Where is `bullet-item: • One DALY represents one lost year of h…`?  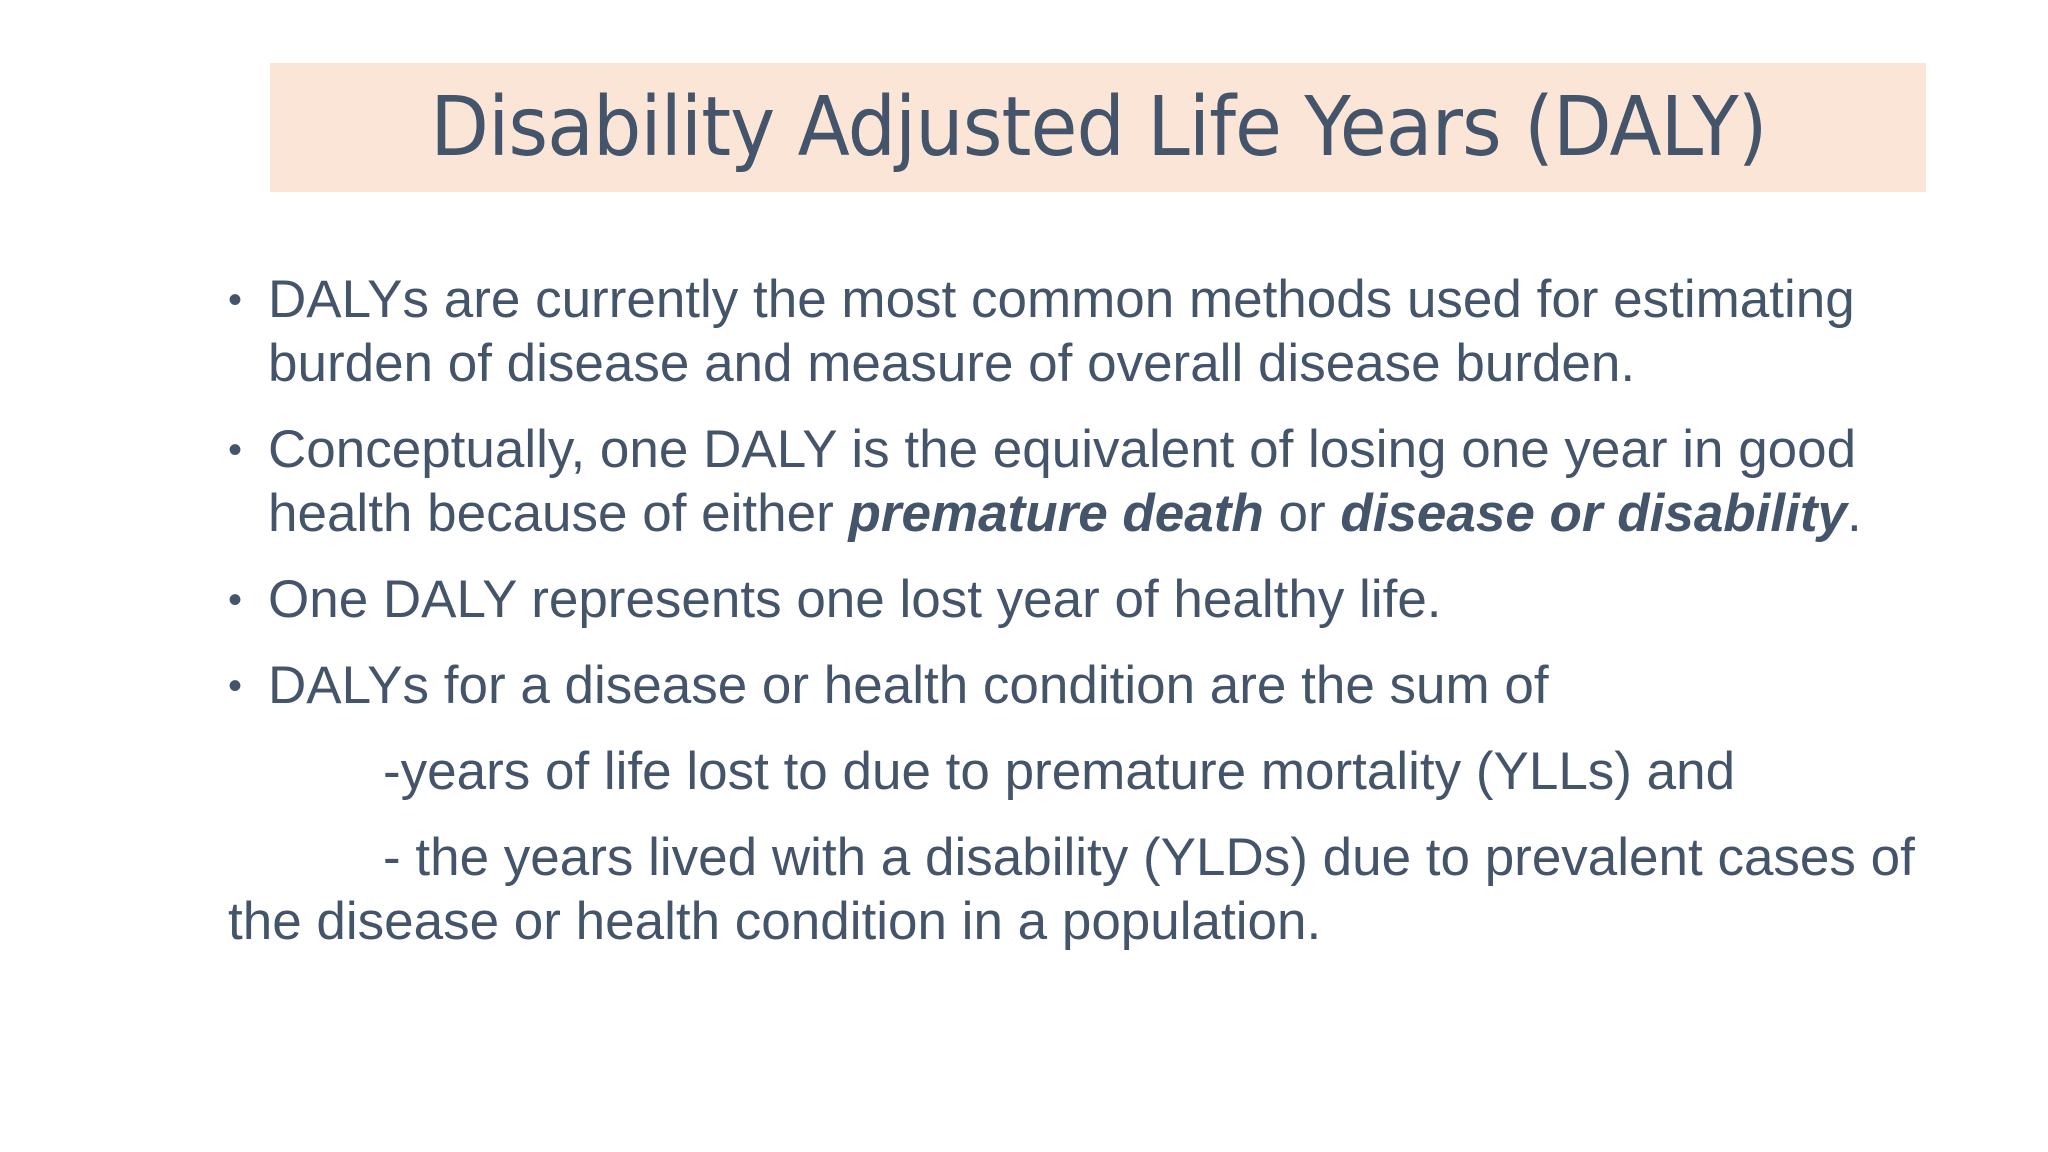 bullet-item: • One DALY represents one lost year of h… is located at coordinates (1088, 600).